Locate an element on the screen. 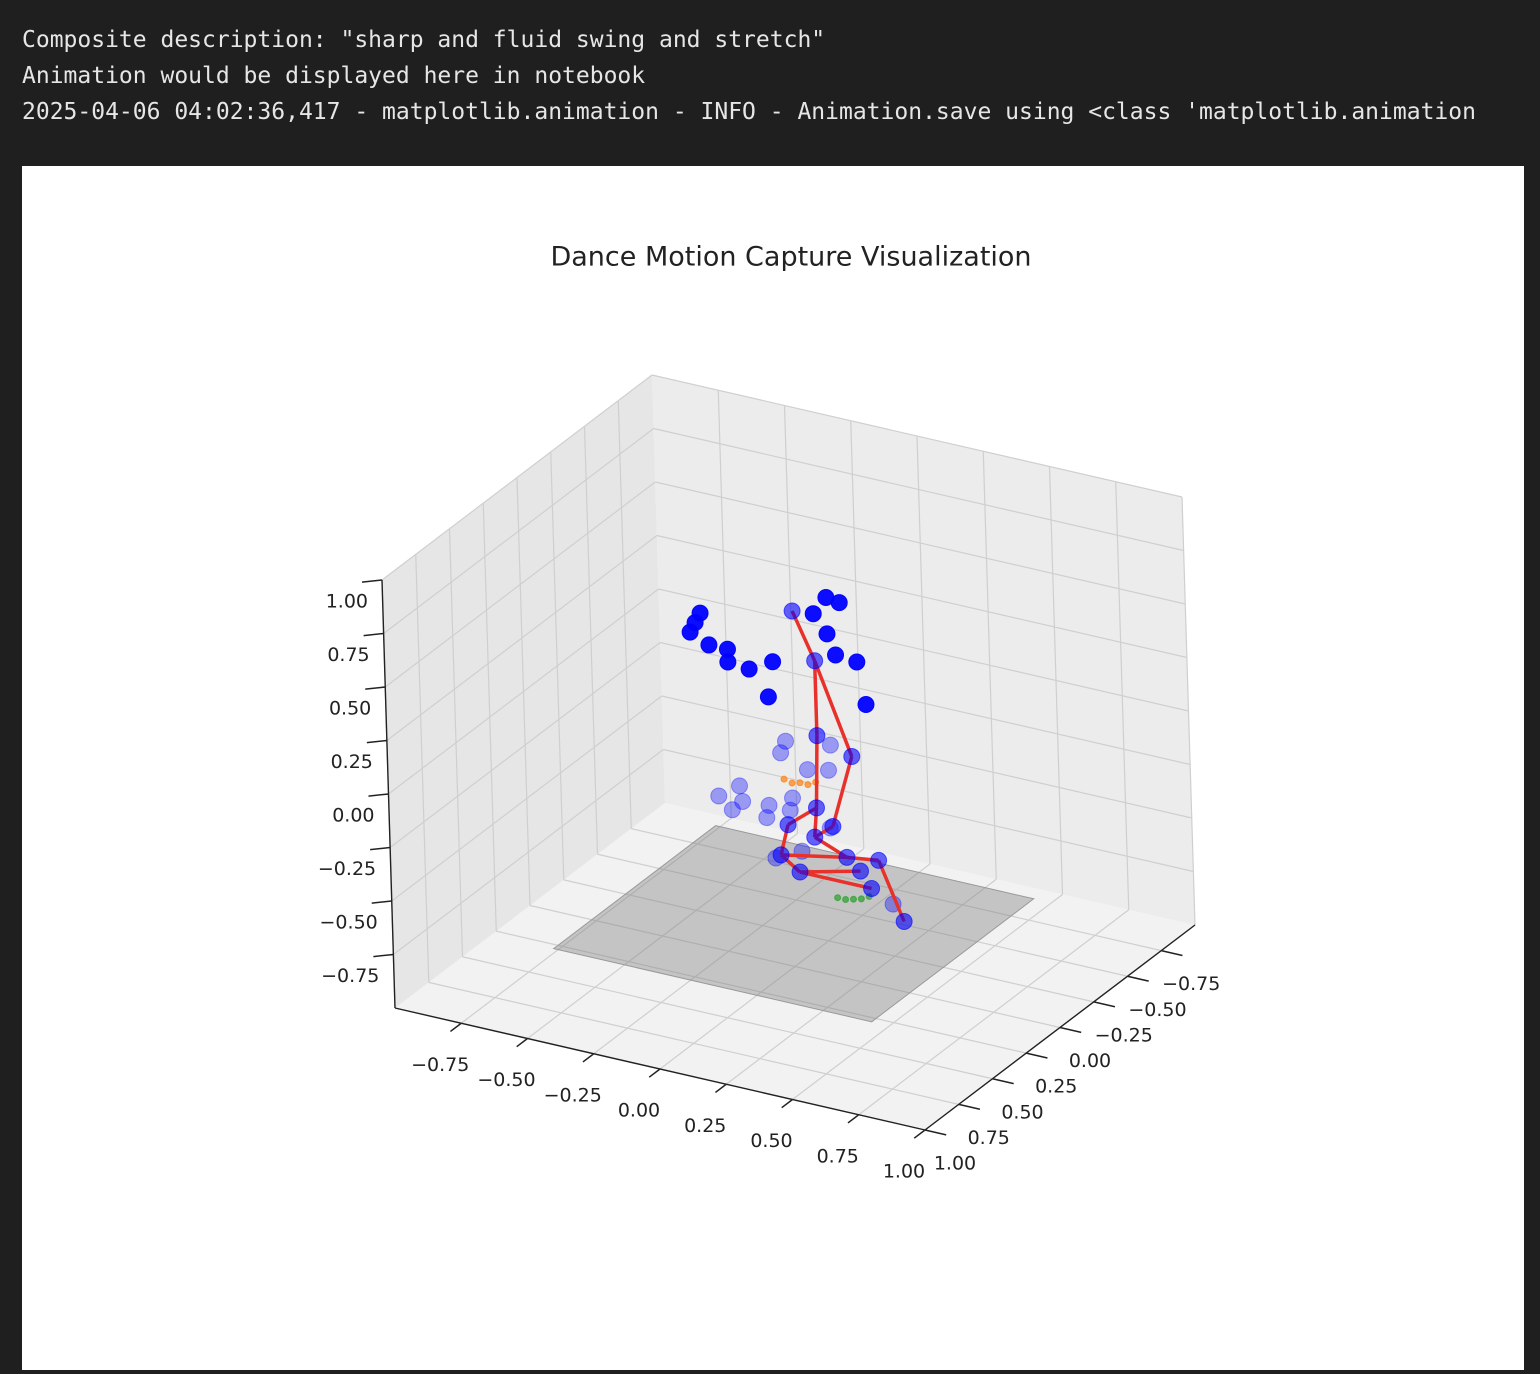  x-tick-label: −0.50 is located at coordinates (506, 1080).